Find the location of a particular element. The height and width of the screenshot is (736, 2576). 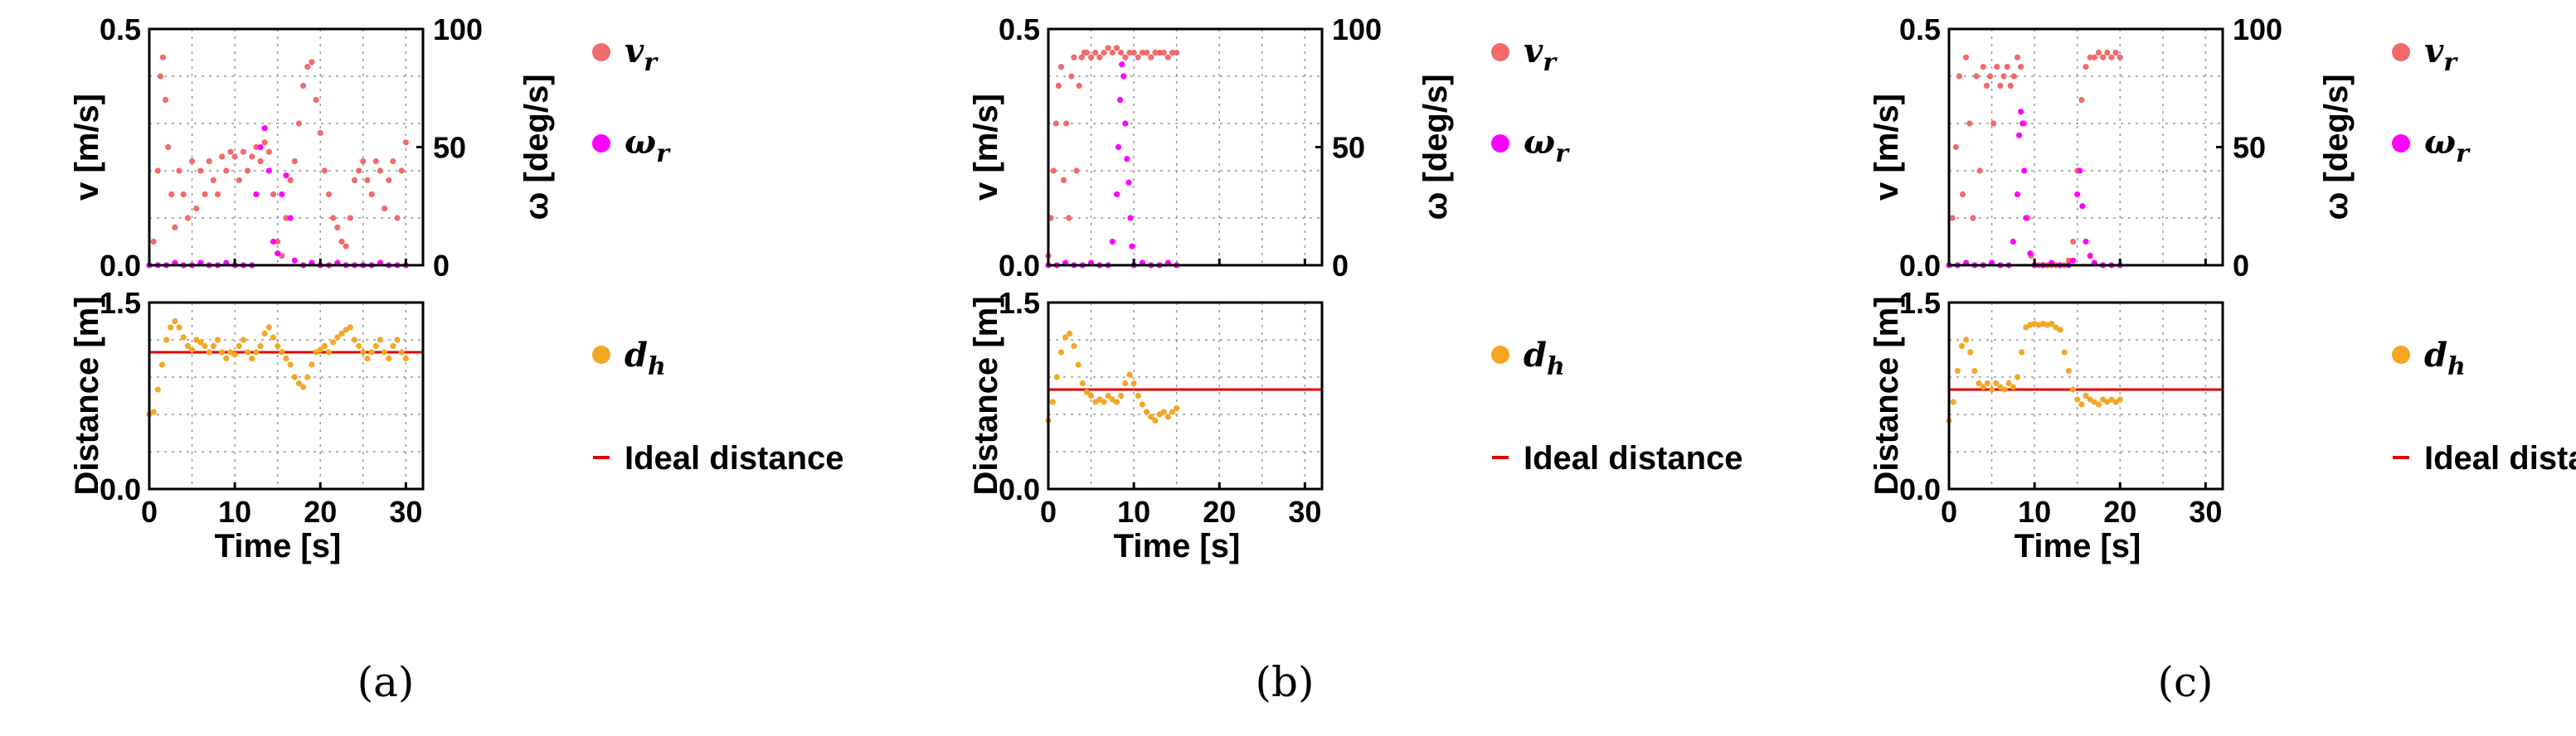

left-y-tick-label: 0.5 is located at coordinates (1920, 29).